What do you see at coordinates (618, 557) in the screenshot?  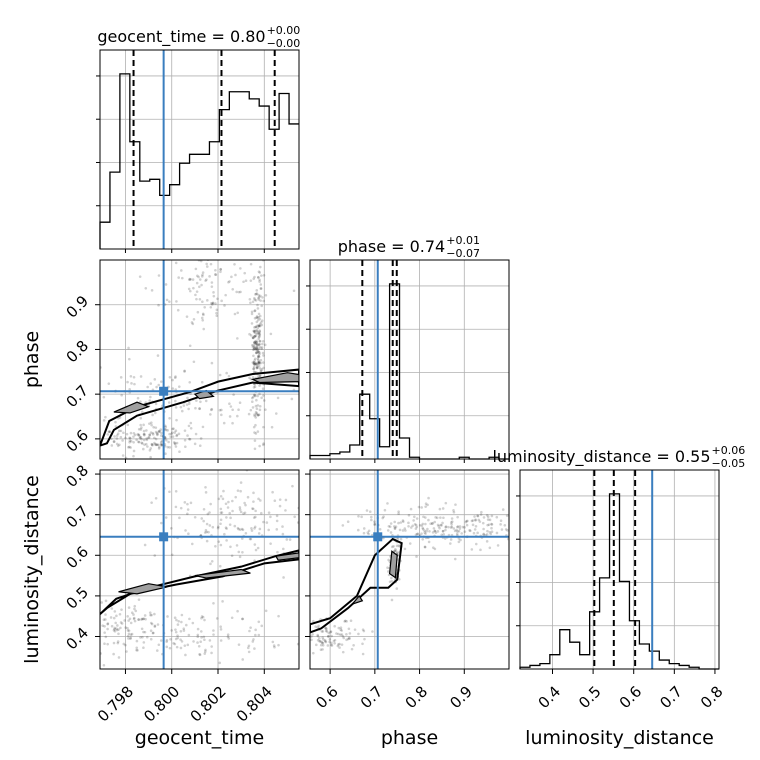 I see `histogram-luminosity_distance: luminosity_distance = 0.55 +0.06−0.05` at bounding box center [618, 557].